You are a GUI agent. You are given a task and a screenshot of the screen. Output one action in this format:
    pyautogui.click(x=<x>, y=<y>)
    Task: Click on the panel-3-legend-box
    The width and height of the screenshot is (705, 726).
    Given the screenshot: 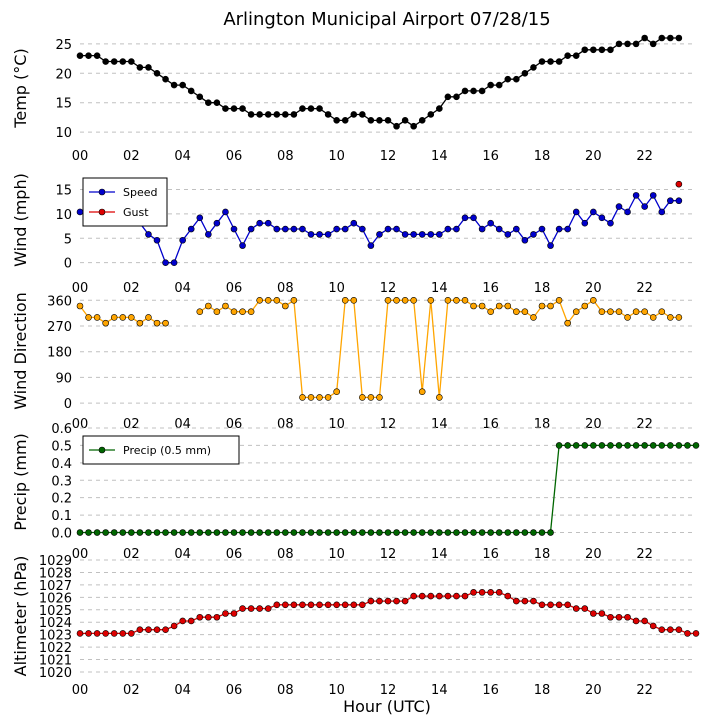 What is the action you would take?
    pyautogui.click(x=161, y=450)
    